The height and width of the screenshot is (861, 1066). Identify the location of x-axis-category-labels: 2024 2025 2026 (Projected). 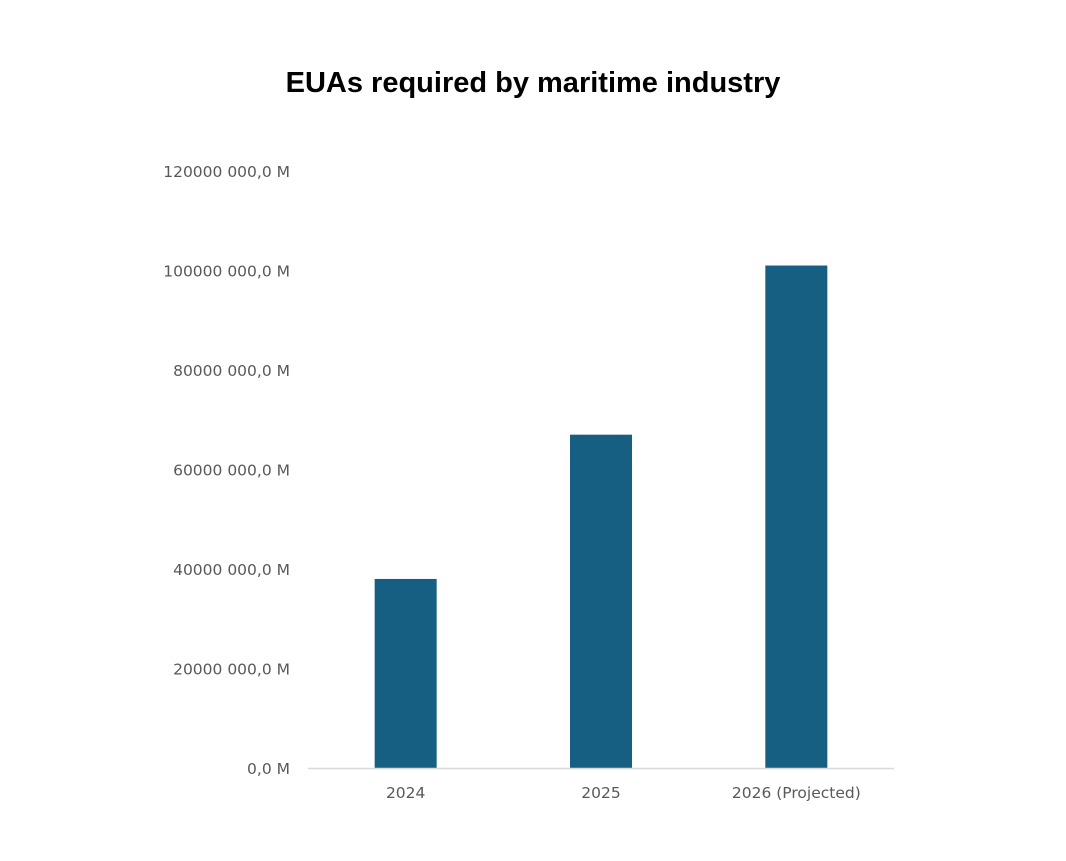
(623, 793).